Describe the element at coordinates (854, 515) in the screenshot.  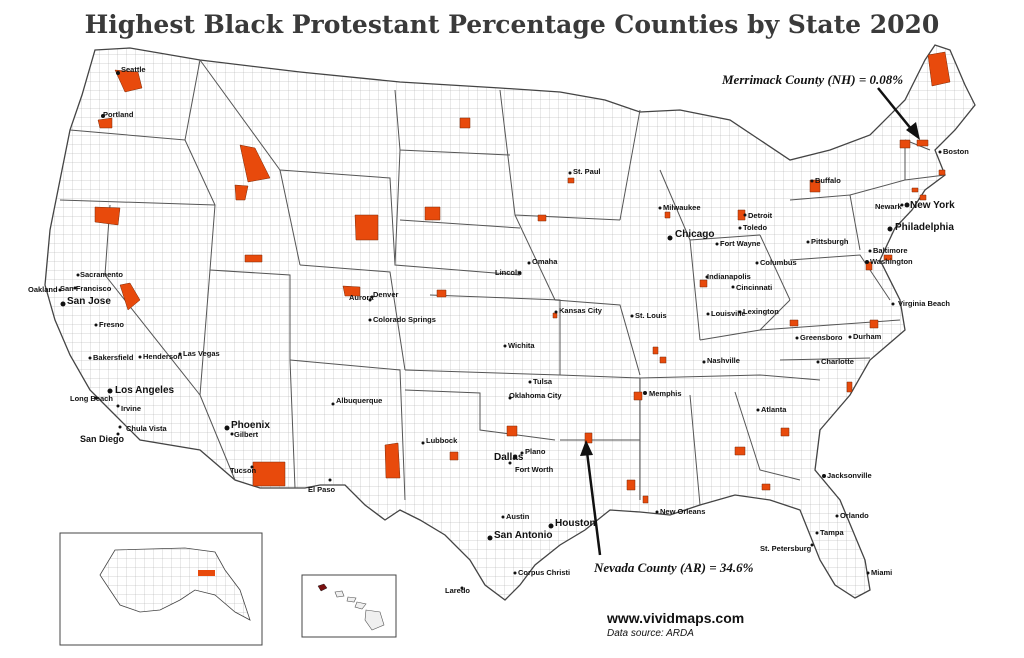
I see `city-label: Orlando` at that location.